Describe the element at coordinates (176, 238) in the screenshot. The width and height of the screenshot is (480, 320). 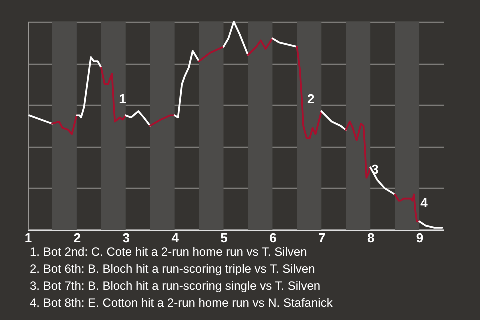
I see `x-tick-label: 4` at that location.